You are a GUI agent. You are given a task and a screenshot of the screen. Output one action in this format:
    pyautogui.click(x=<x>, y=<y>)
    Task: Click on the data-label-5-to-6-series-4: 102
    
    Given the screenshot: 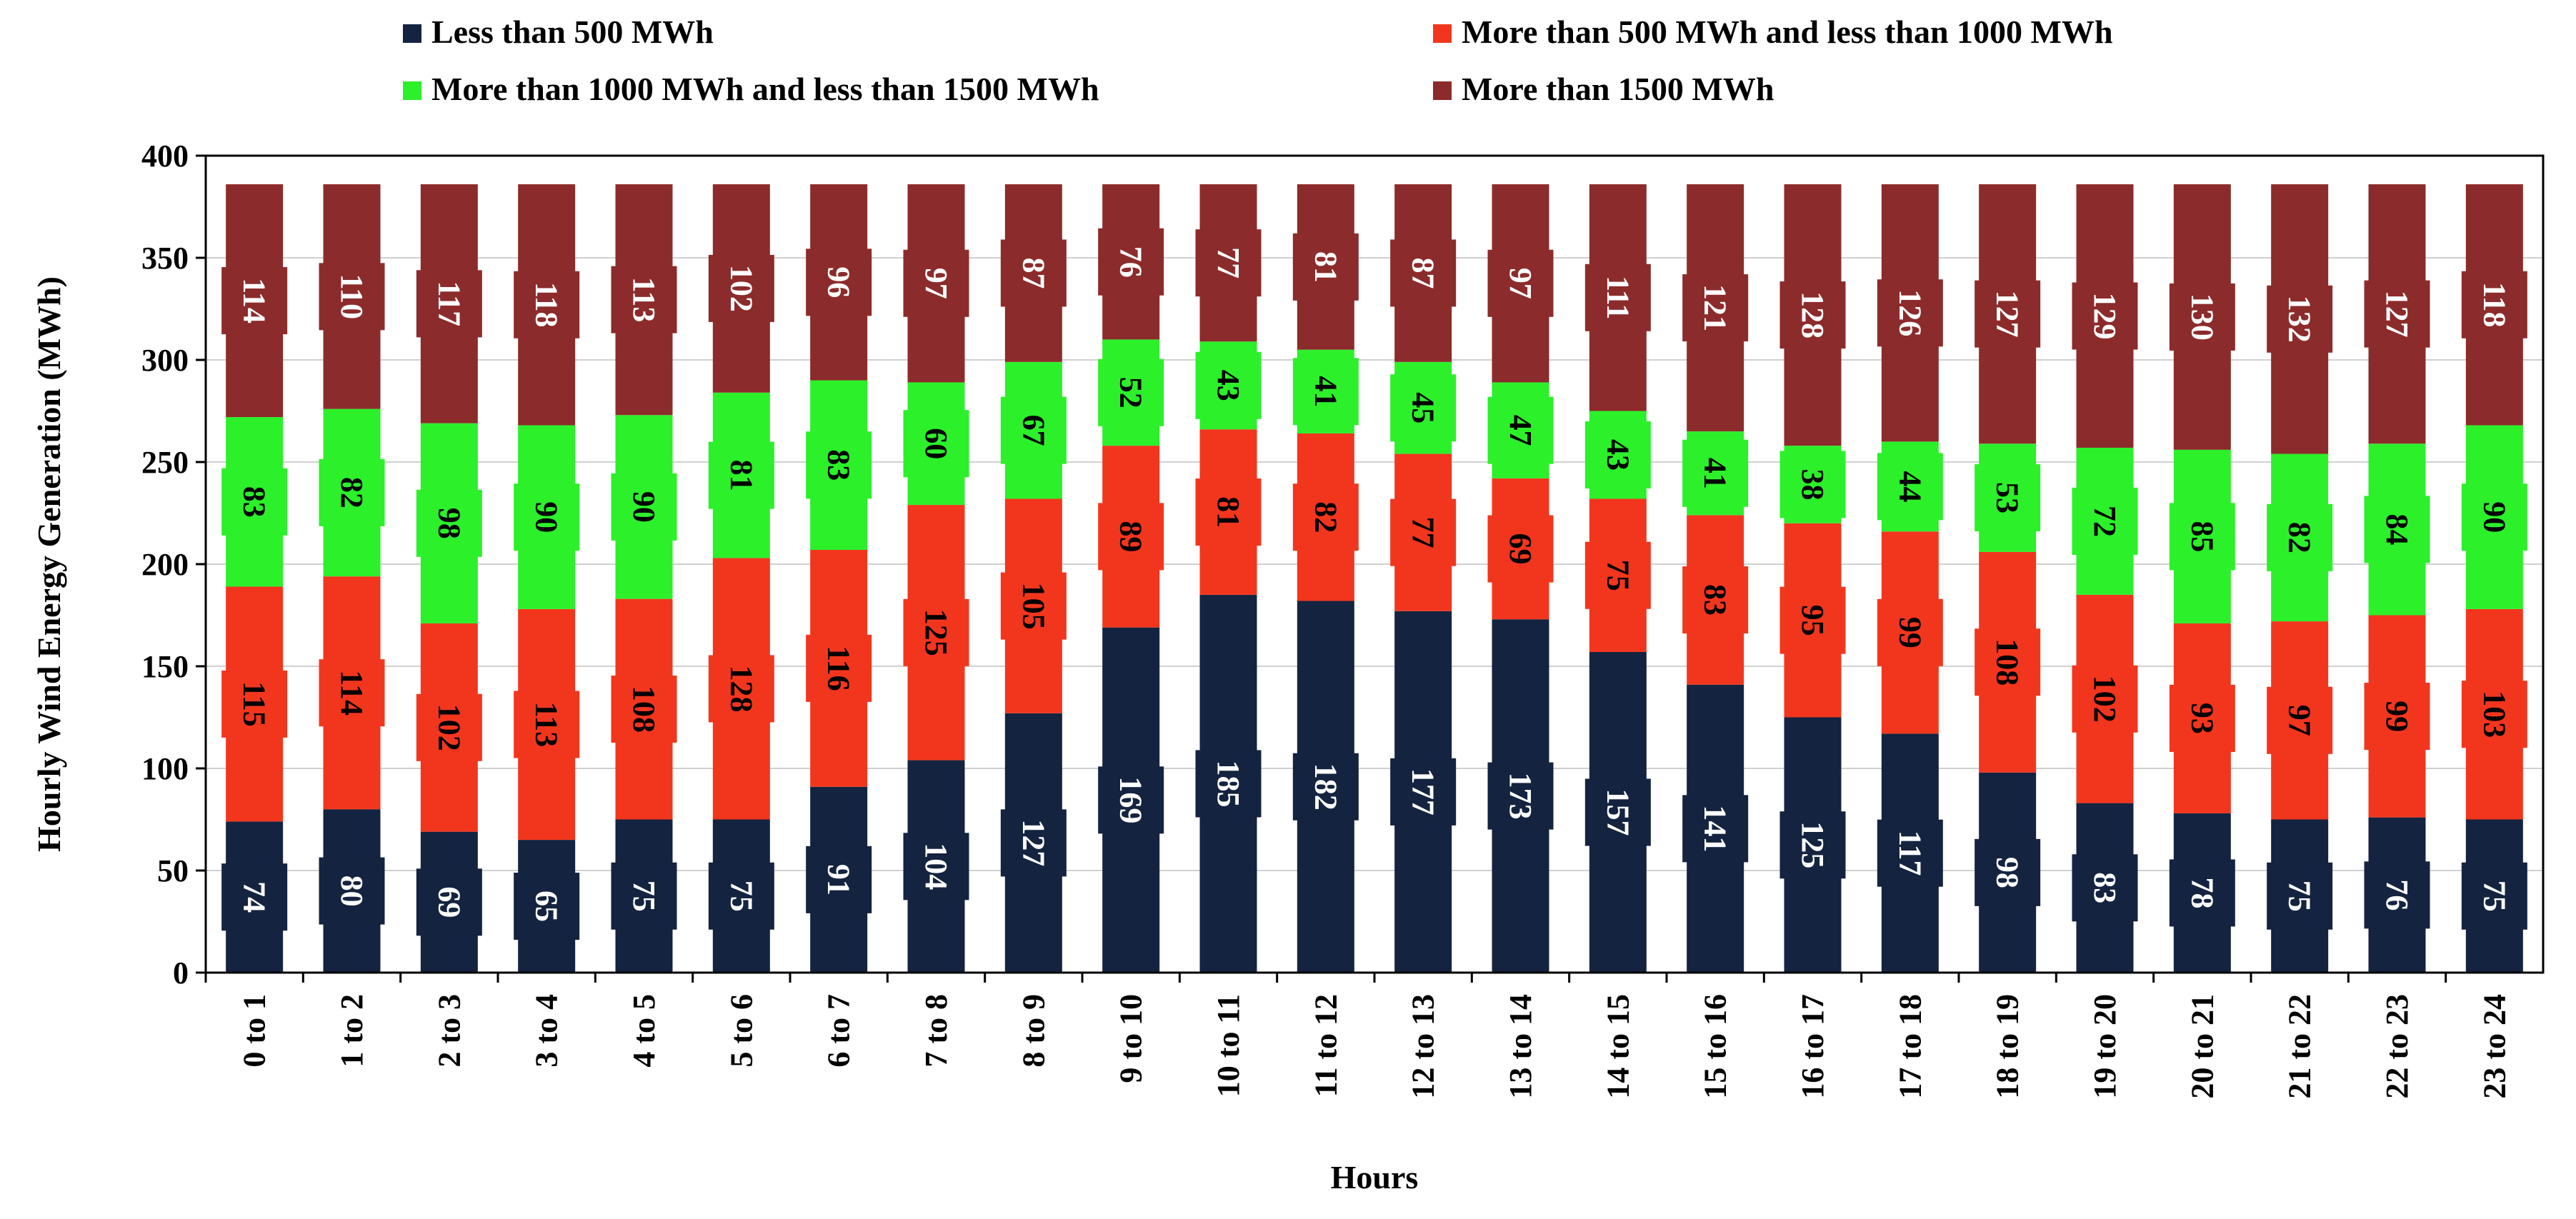 What is the action you would take?
    pyautogui.click(x=741, y=288)
    